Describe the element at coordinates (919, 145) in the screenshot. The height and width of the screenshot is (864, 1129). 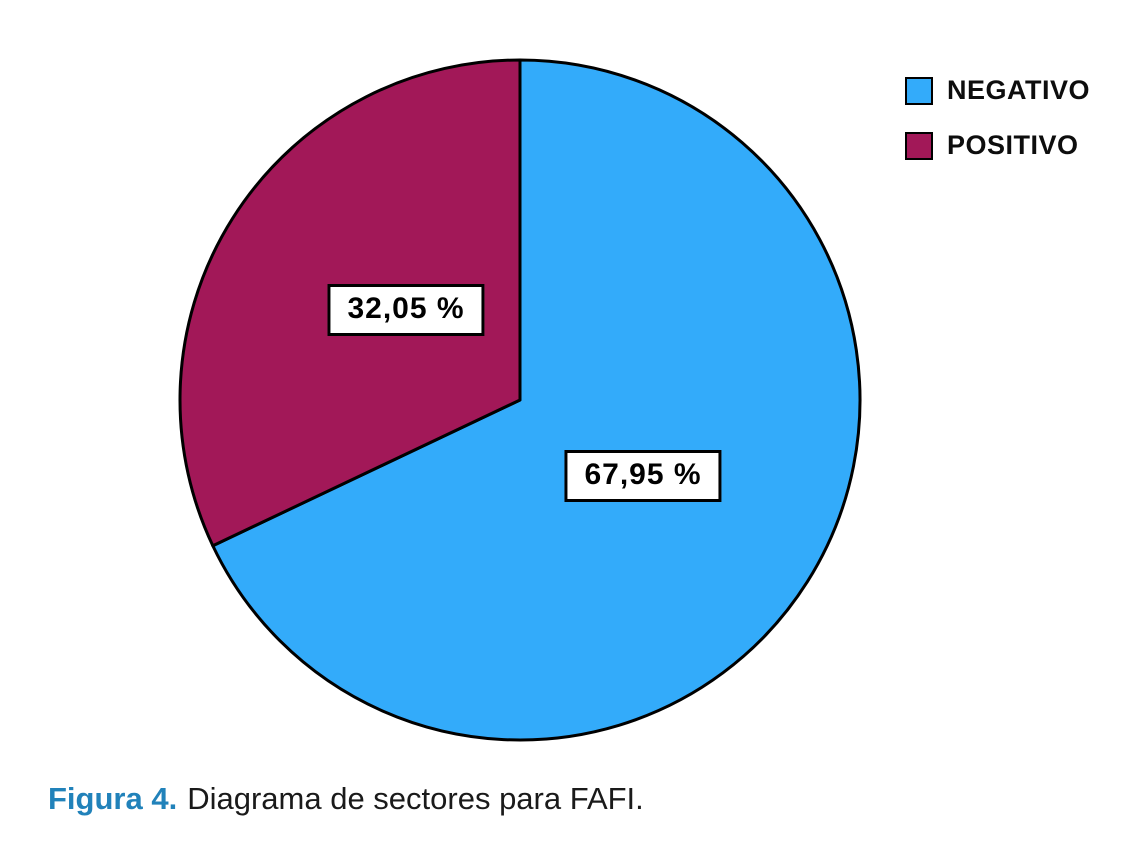
I see `positivo-swatch-icon` at that location.